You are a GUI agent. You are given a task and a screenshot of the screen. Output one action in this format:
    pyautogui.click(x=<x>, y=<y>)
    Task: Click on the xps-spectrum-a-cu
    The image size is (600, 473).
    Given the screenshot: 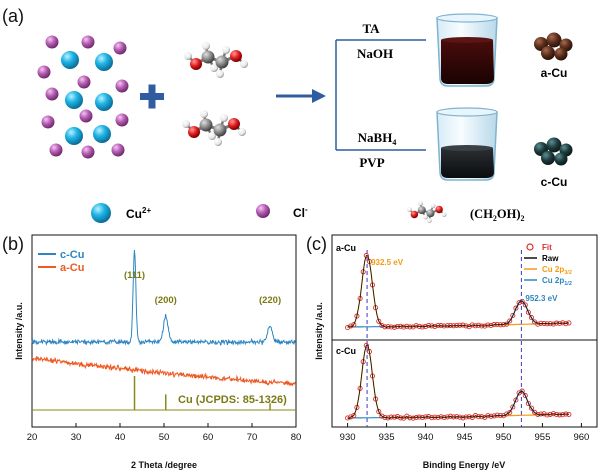 What is the action you would take?
    pyautogui.click(x=458, y=292)
    